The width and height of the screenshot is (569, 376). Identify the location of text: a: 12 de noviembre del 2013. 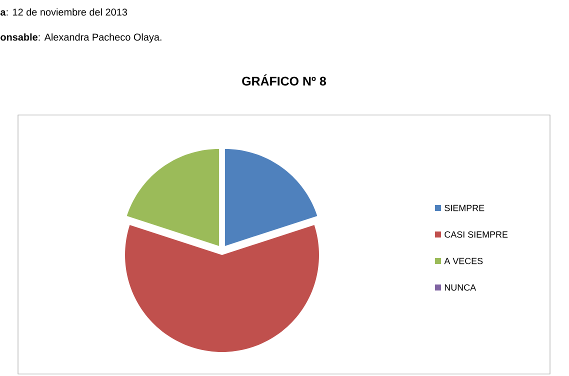
(64, 12).